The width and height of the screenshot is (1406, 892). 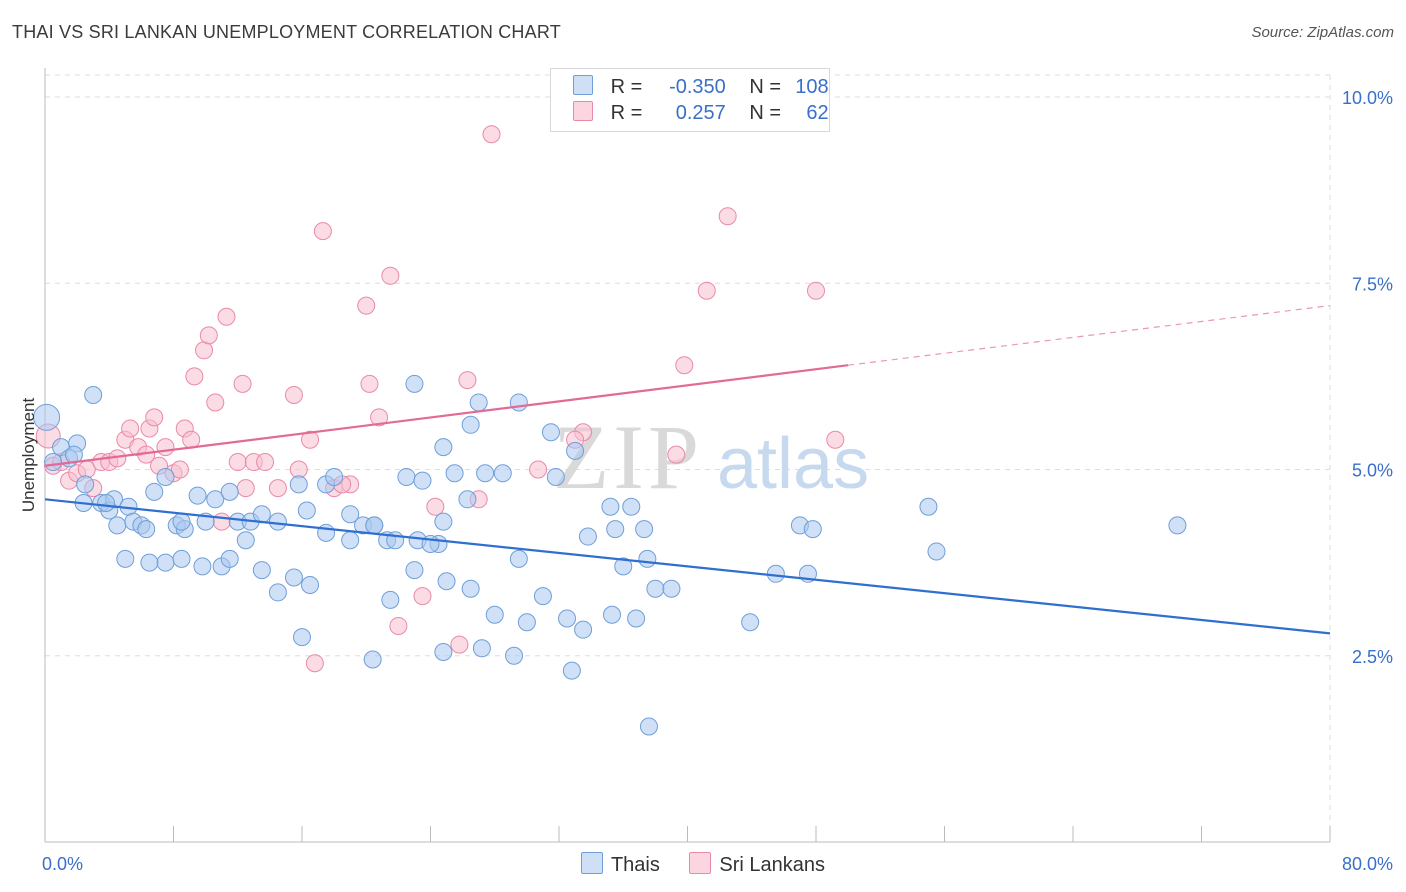 I want to click on correlation-legend: R = -0.350 N = 108 R = 0.257 N = 62, so click(x=690, y=100).